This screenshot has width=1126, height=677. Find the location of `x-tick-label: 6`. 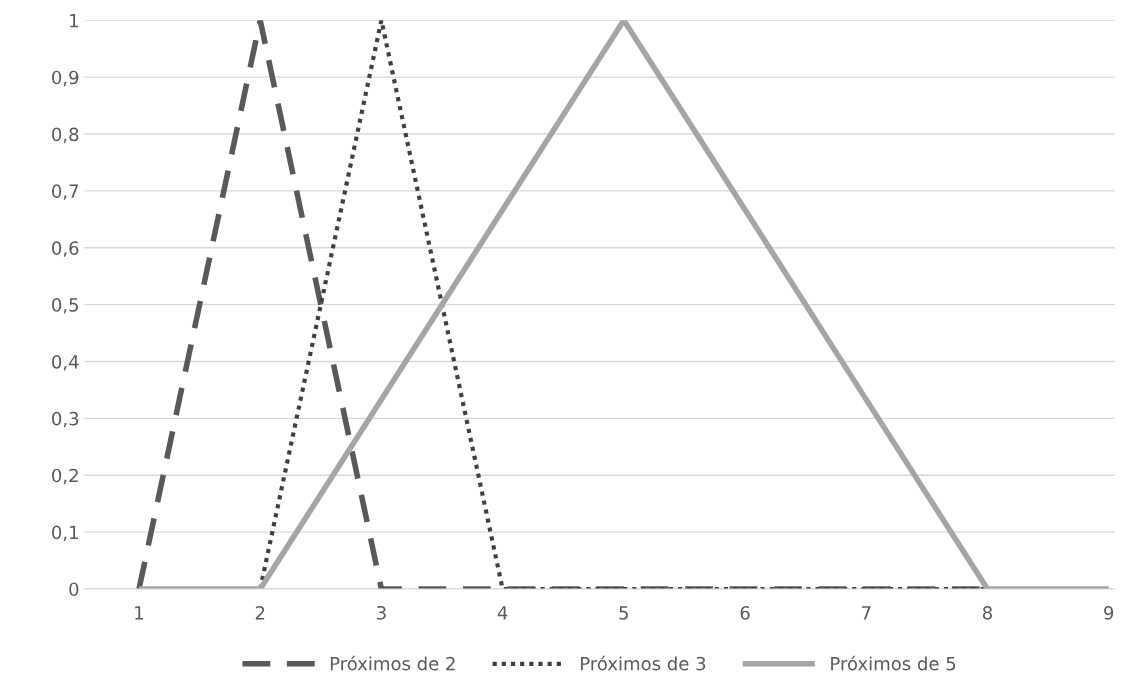

x-tick-label: 6 is located at coordinates (745, 612).